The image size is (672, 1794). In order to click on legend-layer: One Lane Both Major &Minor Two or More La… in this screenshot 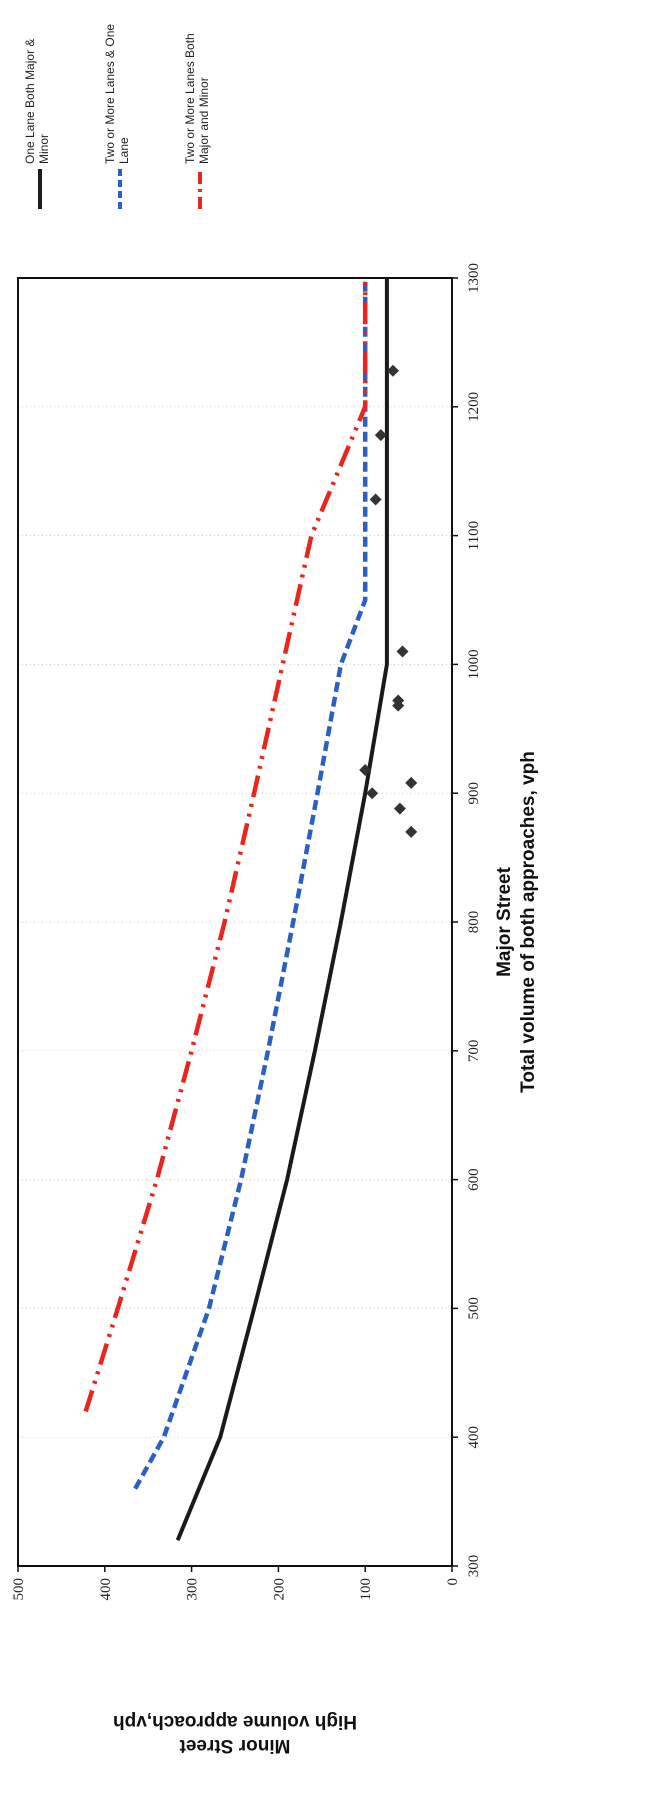, I will do `click(117, 116)`.